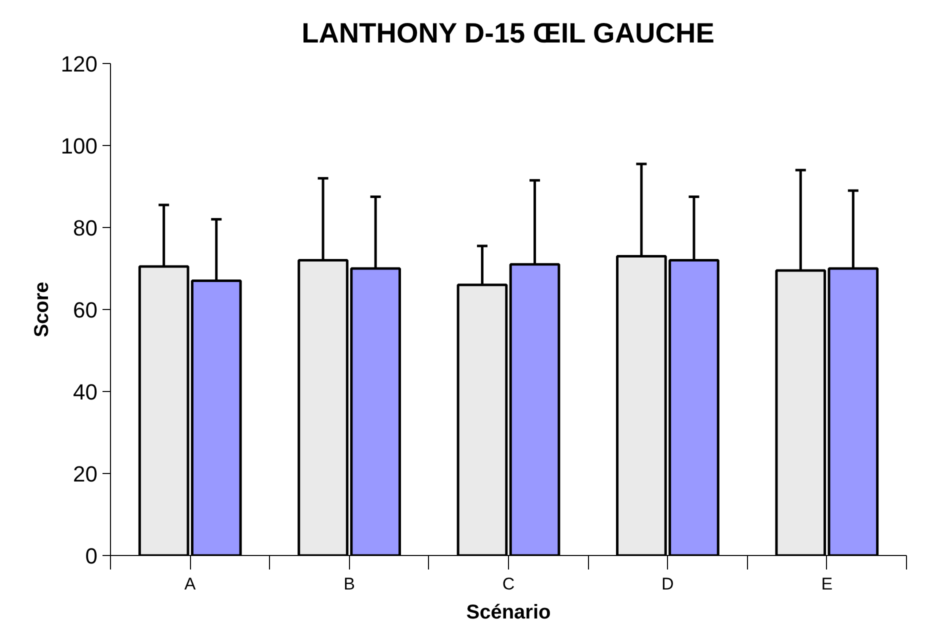 The height and width of the screenshot is (633, 934). Describe the element at coordinates (508, 33) in the screenshot. I see `chart-title: LANTHONY D-15 ŒIL GAUCHE` at that location.